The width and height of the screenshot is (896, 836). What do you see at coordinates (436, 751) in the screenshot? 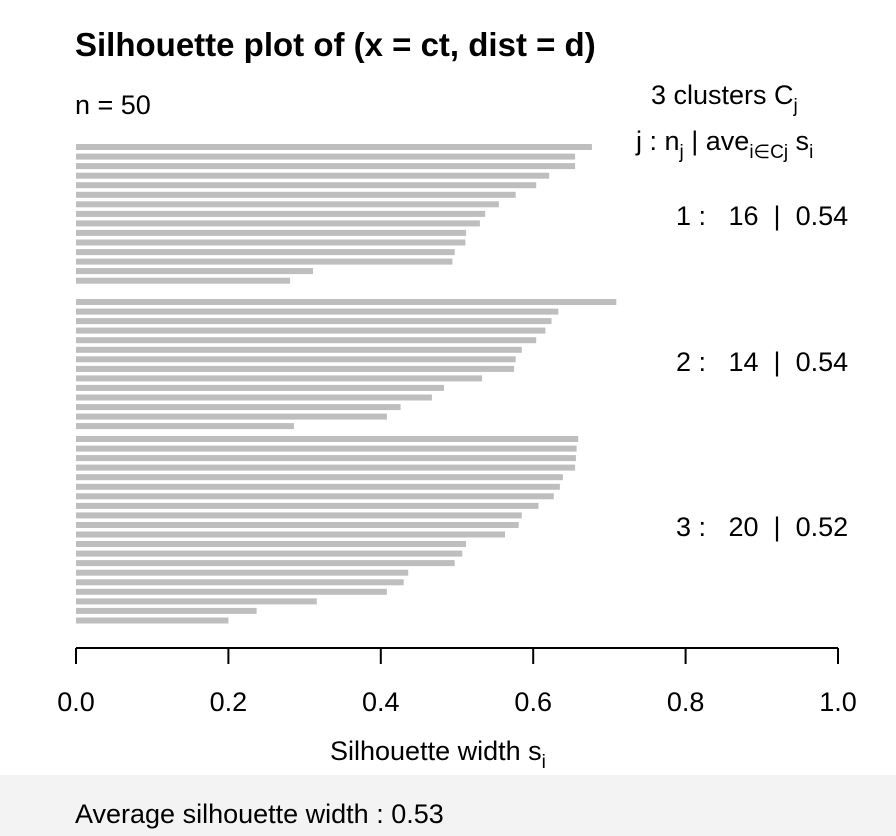
I see `x-axis-label-text: Silhouette width s` at bounding box center [436, 751].